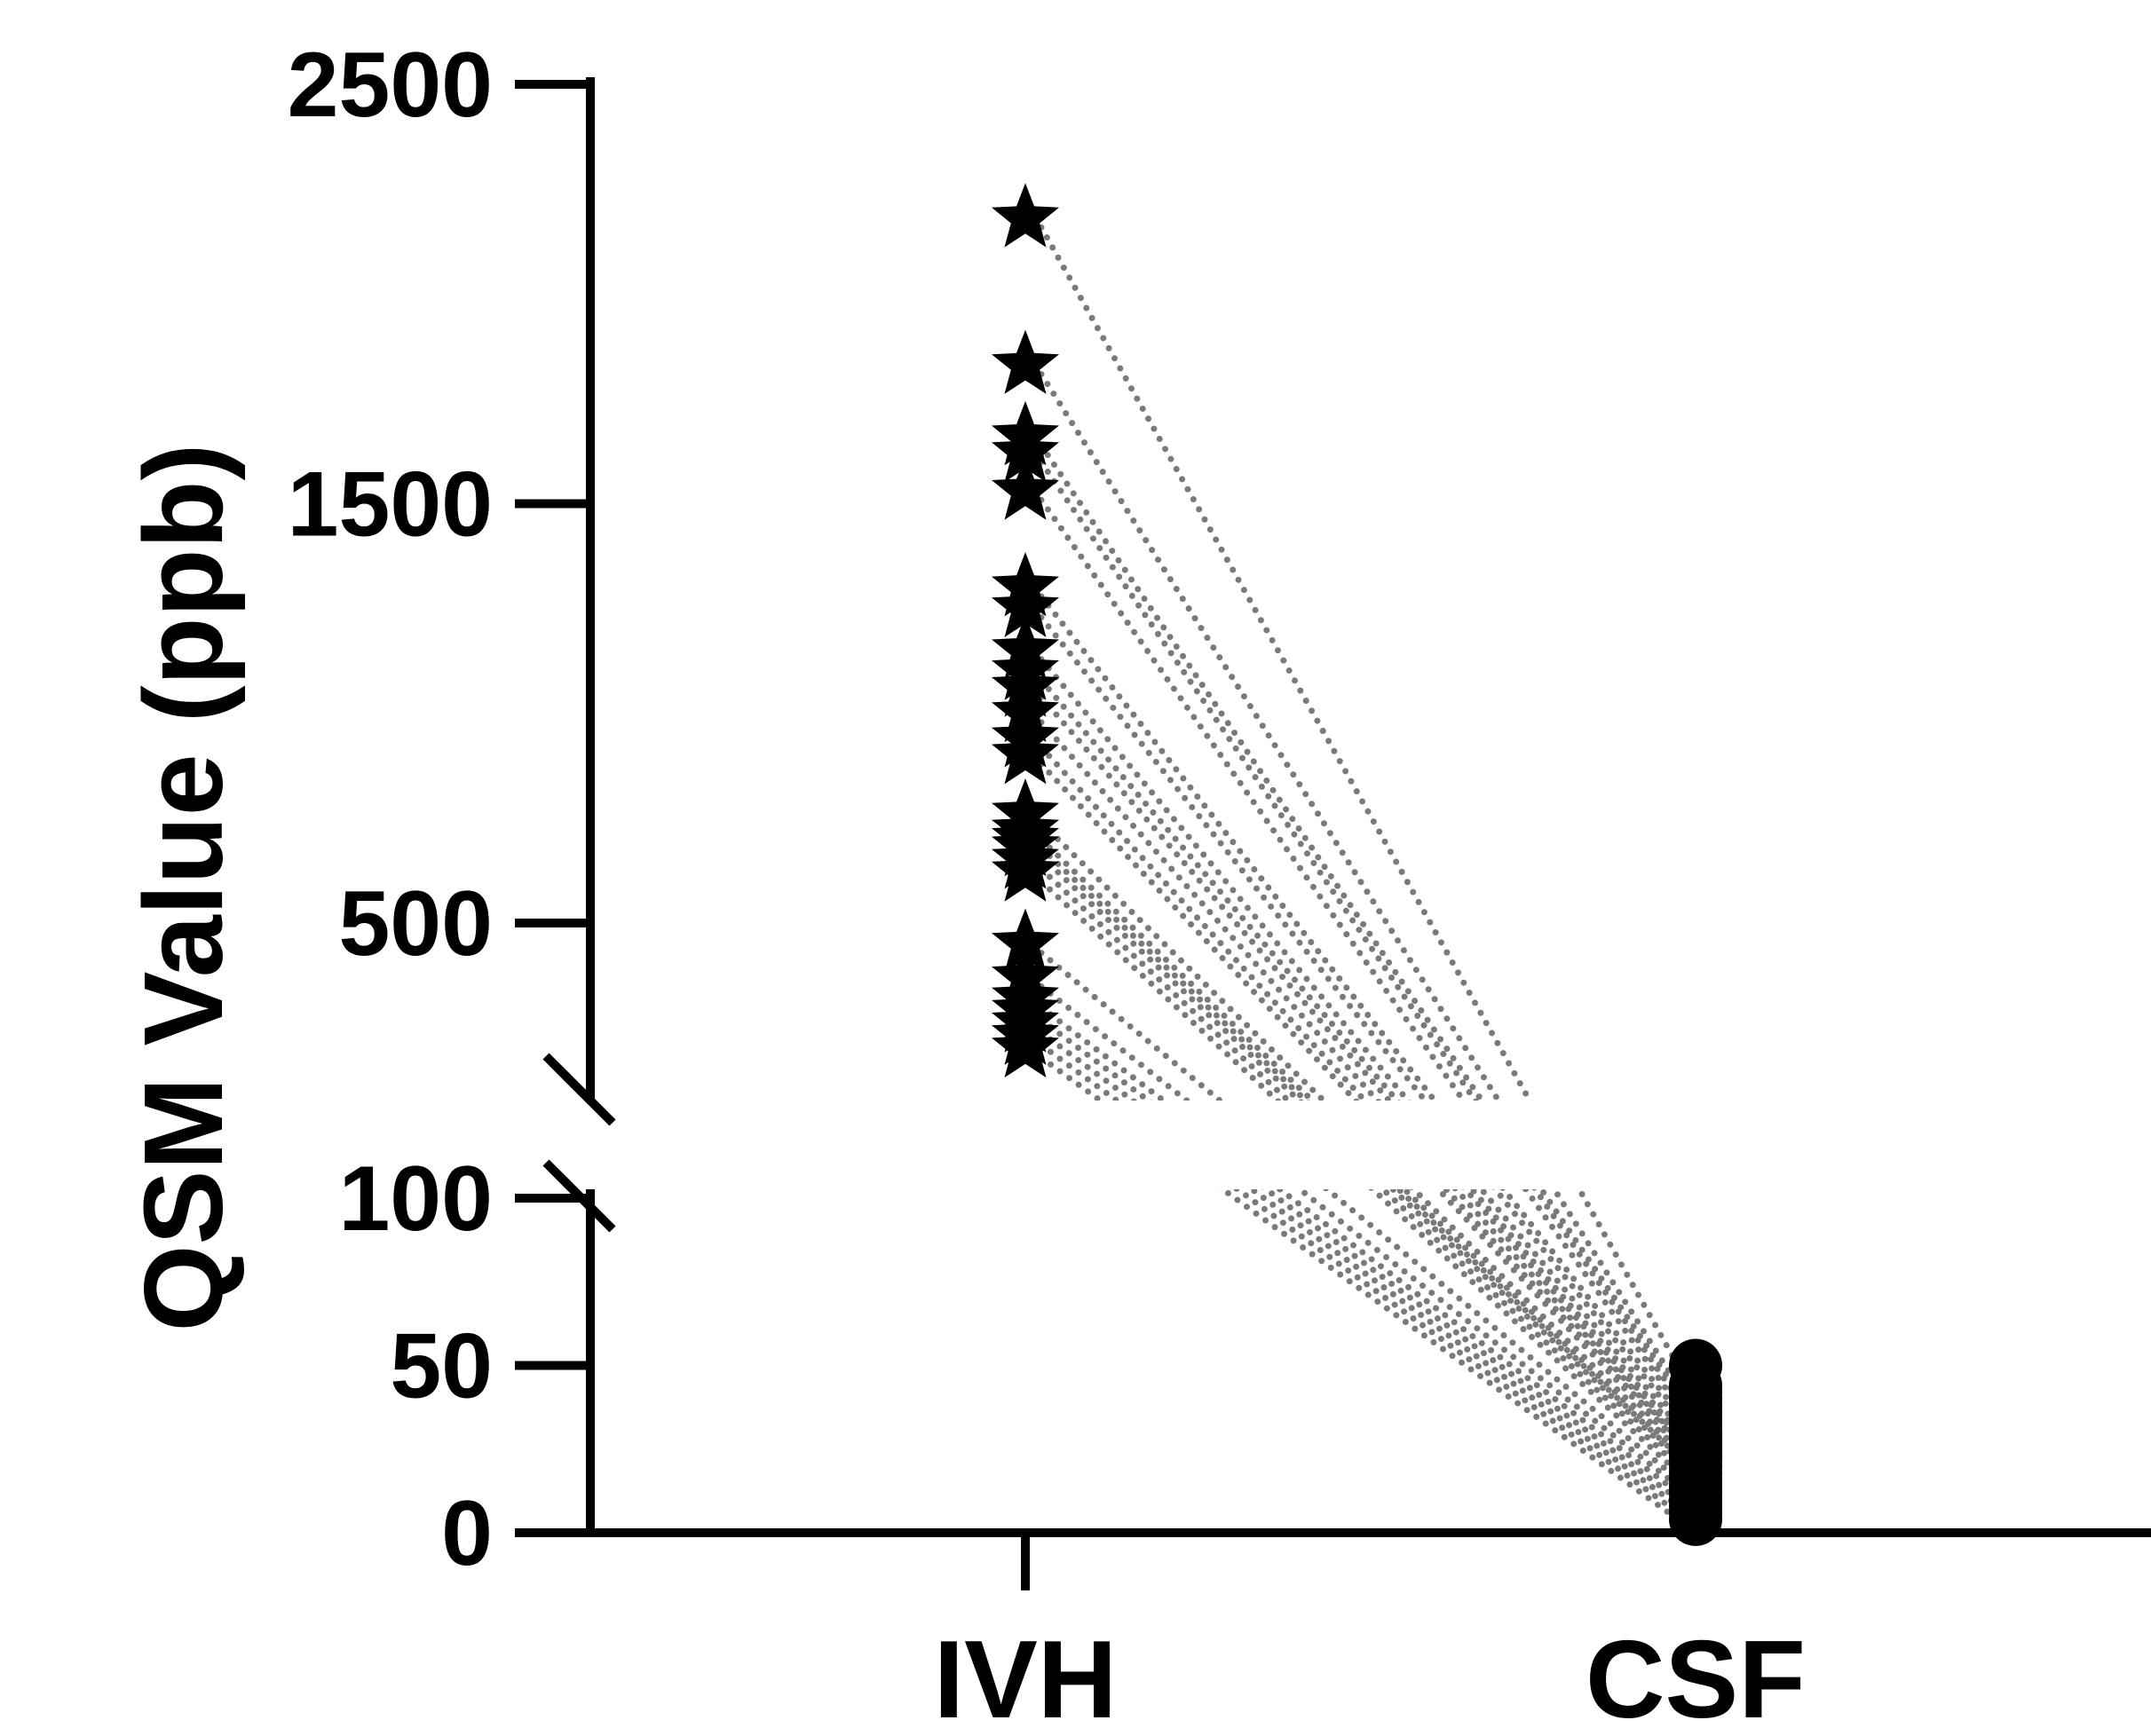  I want to click on y-tick-label-2500: 2500, so click(390, 85).